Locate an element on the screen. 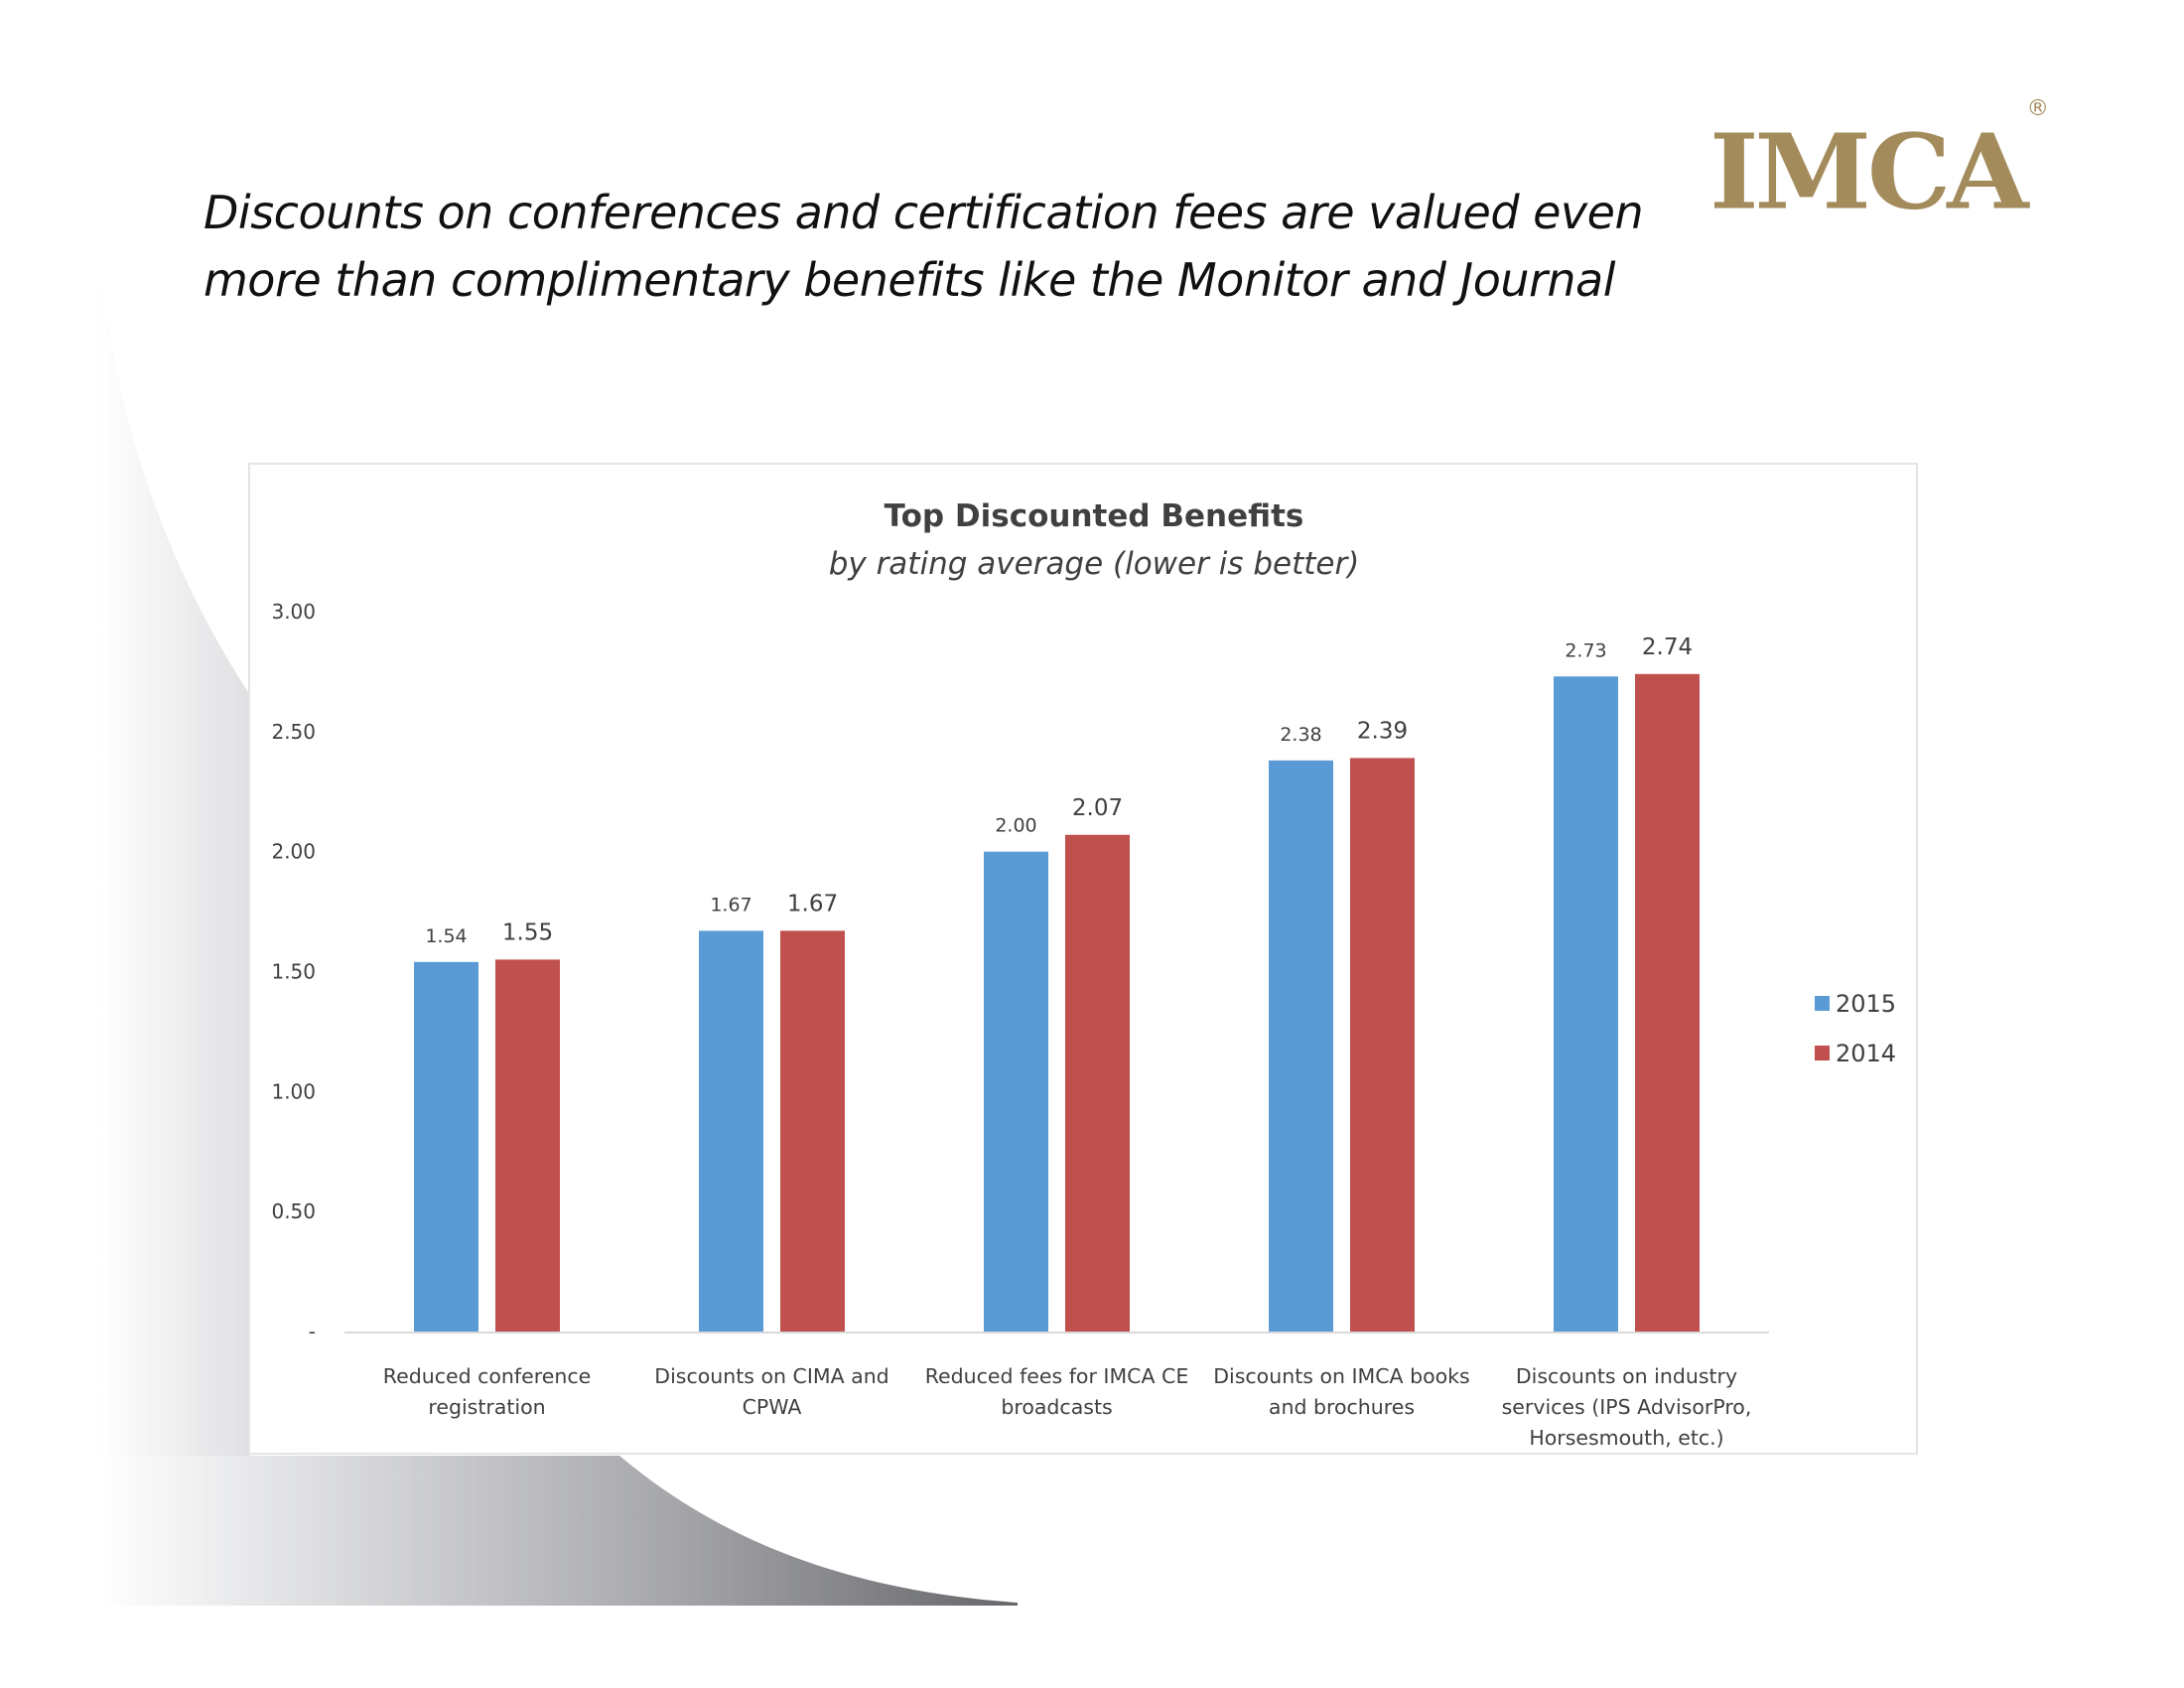 The height and width of the screenshot is (1688, 2184). bottom-swoosh is located at coordinates (558, 1531).